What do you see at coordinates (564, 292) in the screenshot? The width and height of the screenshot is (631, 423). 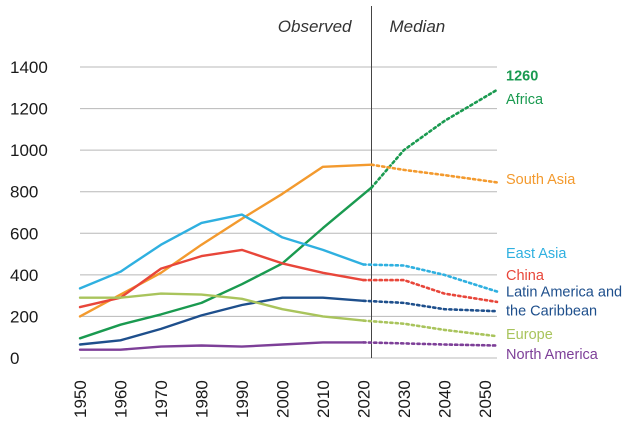 I see `label-latin-america: Latin America and` at bounding box center [564, 292].